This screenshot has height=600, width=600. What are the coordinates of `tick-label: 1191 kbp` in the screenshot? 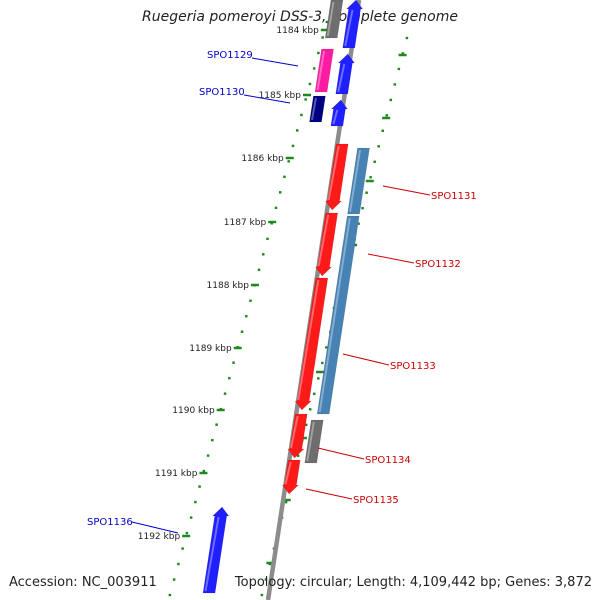 It's located at (176, 474).